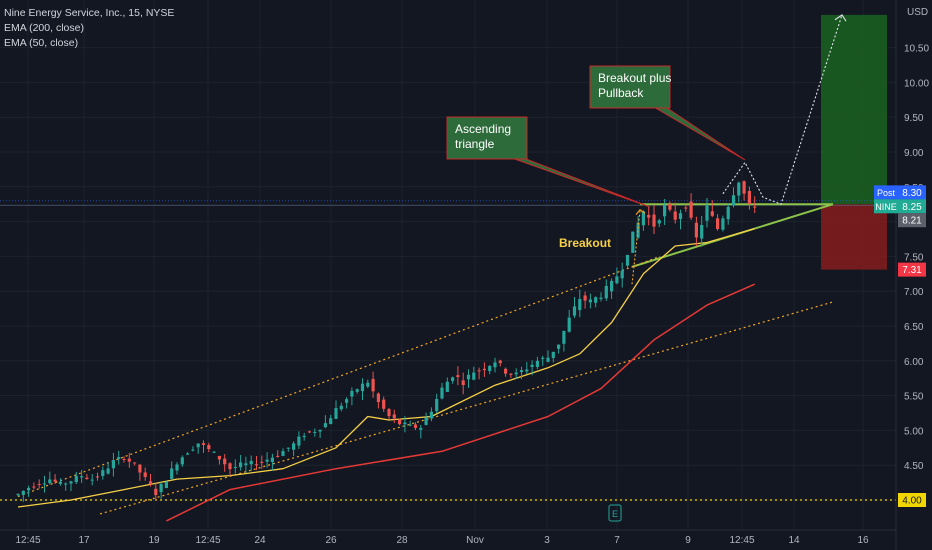 This screenshot has width=932, height=550. I want to click on stop-price-badge: 7.31, so click(912, 269).